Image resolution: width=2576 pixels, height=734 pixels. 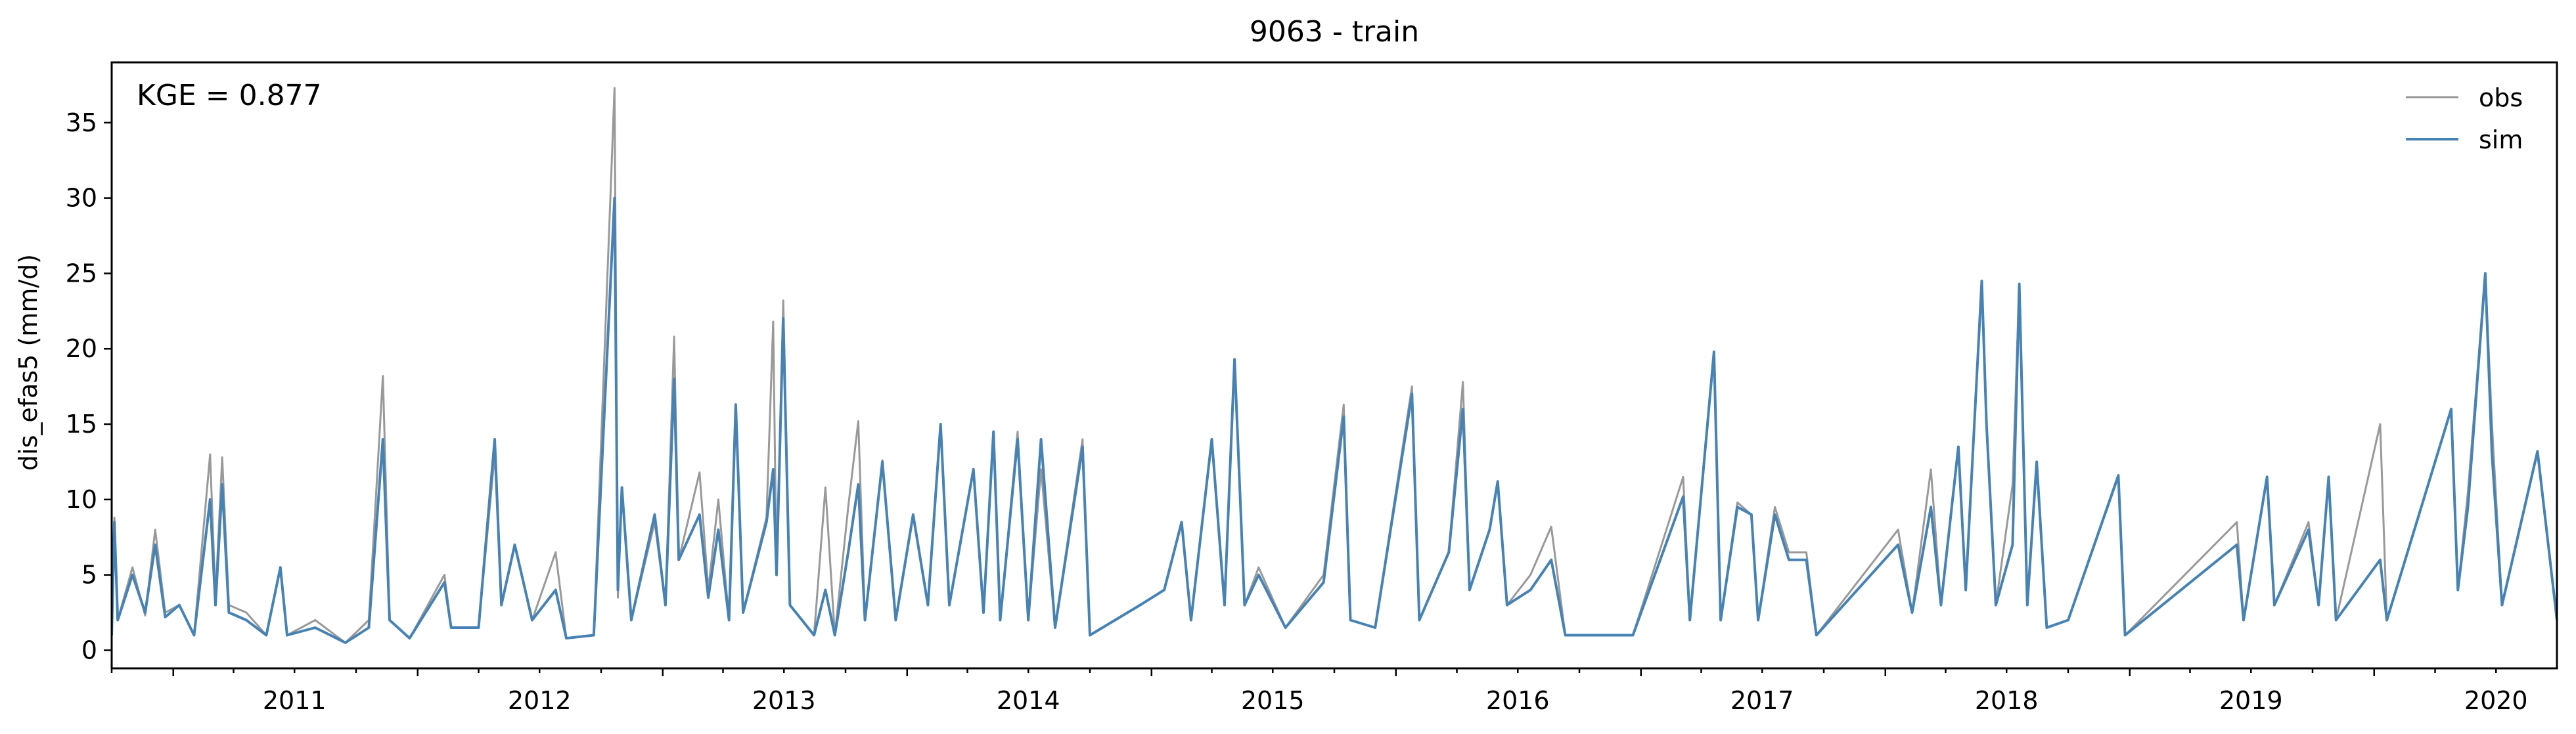 What do you see at coordinates (1334, 32) in the screenshot?
I see `chart-title: 9063 - train` at bounding box center [1334, 32].